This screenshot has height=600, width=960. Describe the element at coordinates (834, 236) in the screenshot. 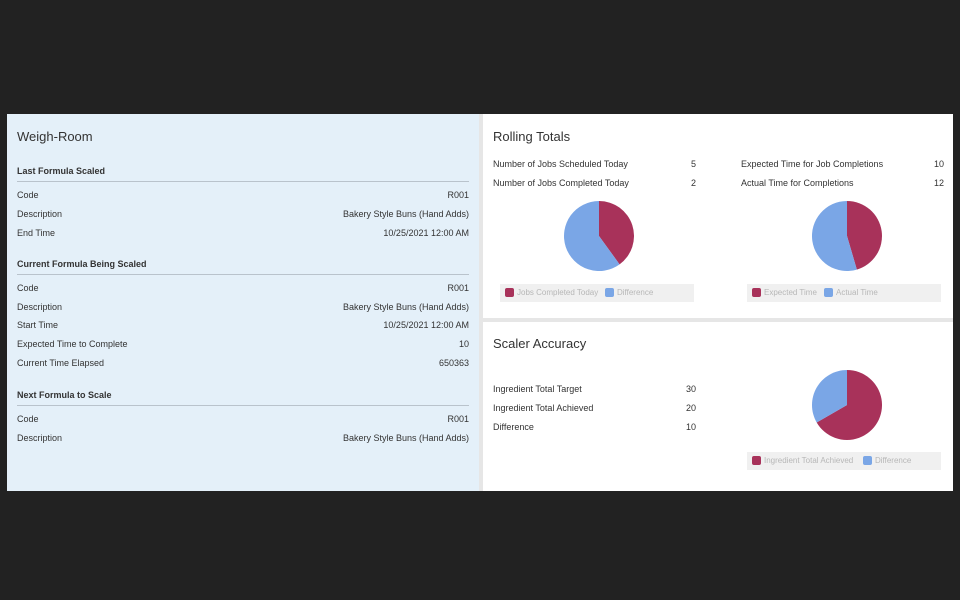

I see `pie-slice-actual-time` at that location.